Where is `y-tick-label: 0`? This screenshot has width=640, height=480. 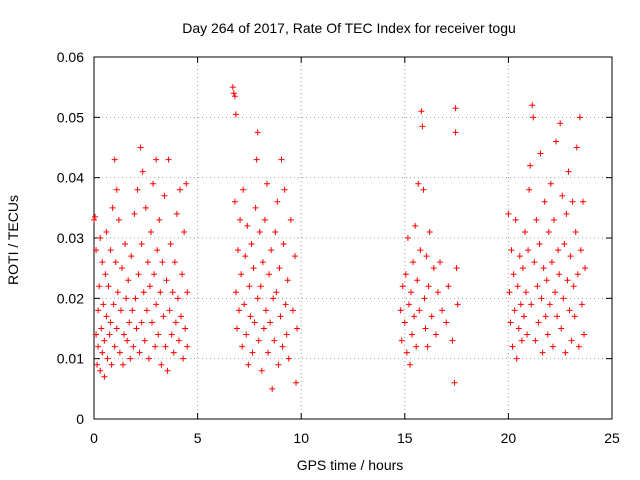 y-tick-label: 0 is located at coordinates (80, 419).